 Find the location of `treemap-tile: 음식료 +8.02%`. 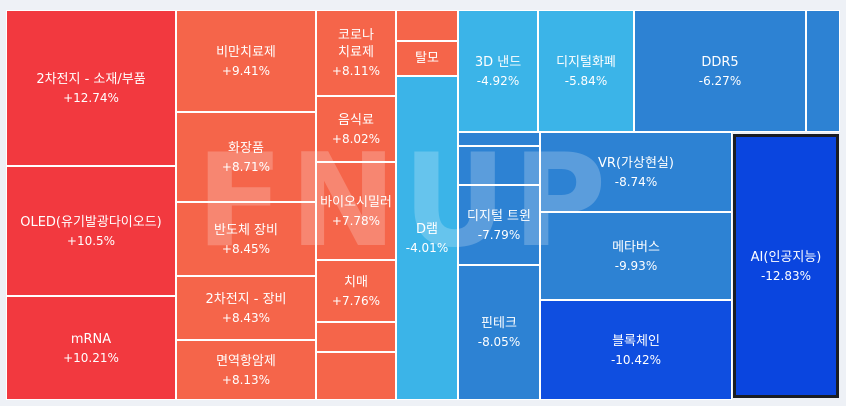

treemap-tile: 음식료 +8.02% is located at coordinates (356, 129).